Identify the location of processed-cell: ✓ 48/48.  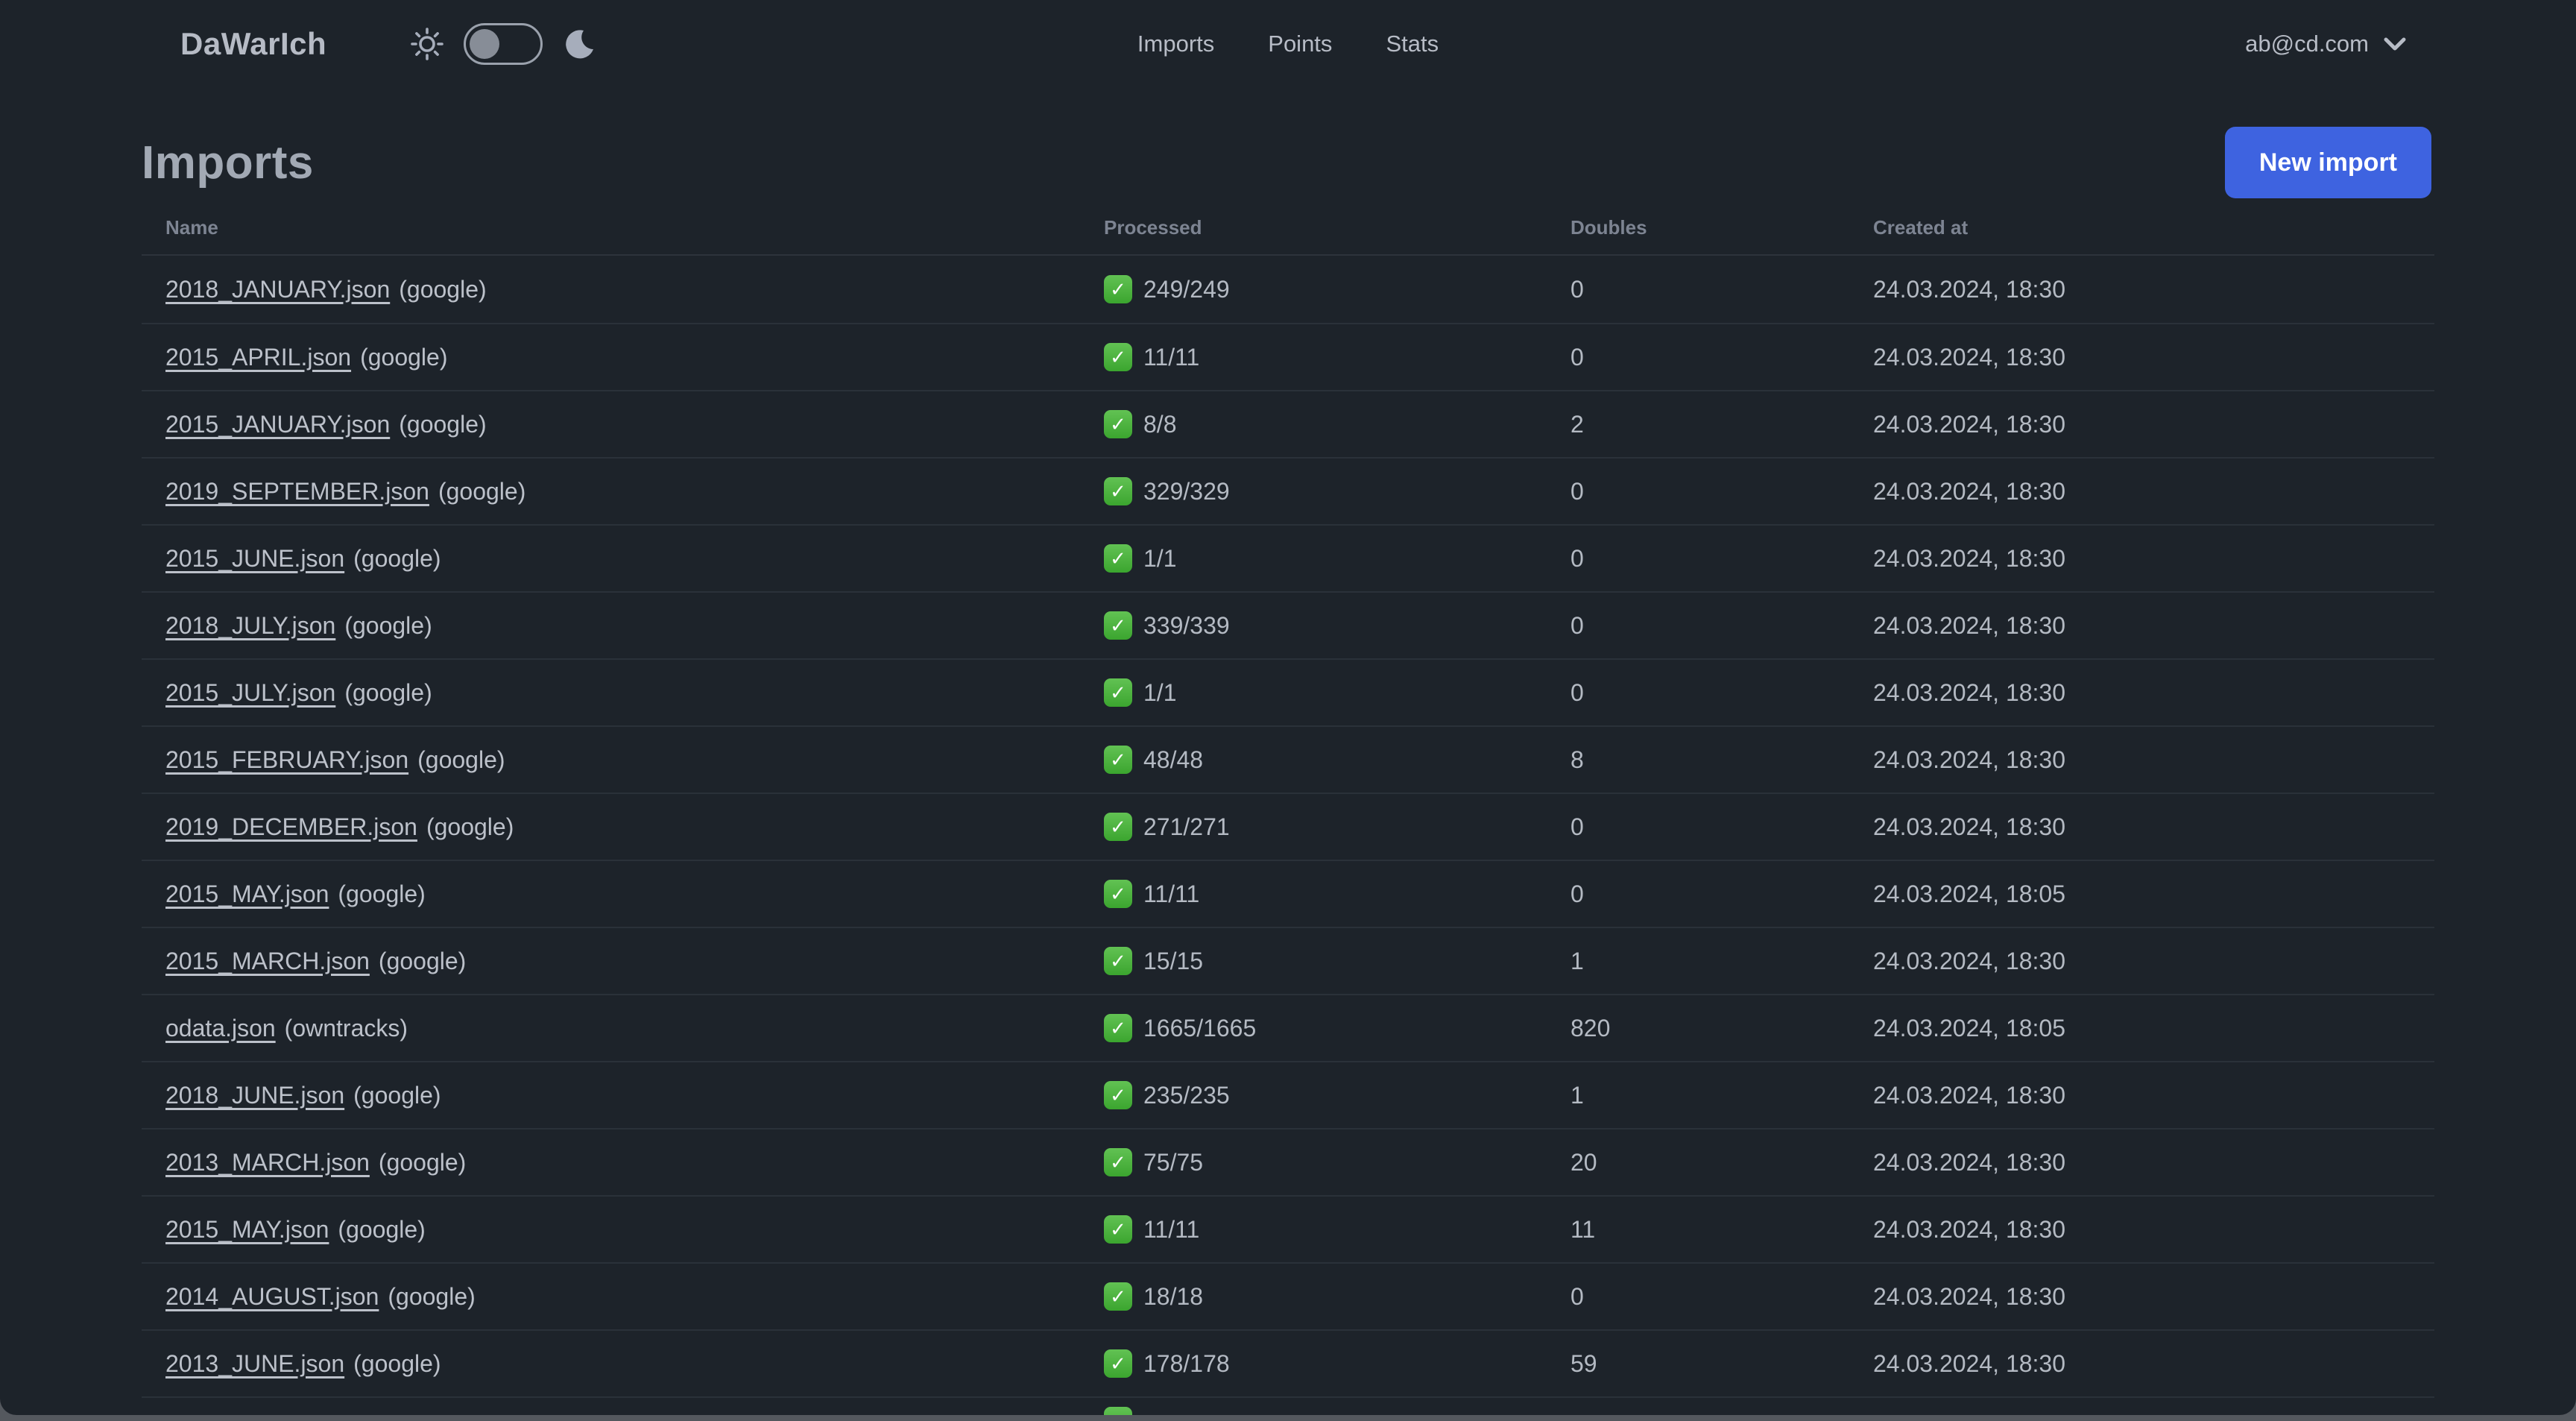
(1337, 760).